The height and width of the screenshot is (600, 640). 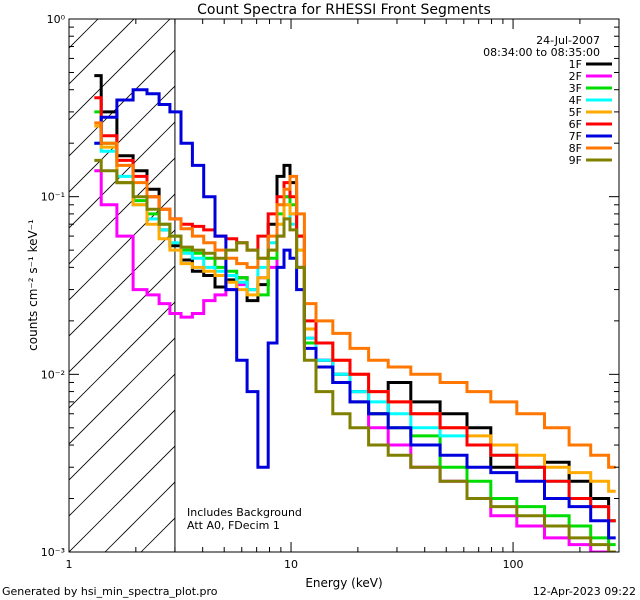 What do you see at coordinates (244, 512) in the screenshot?
I see `annotation-background: Includes Background` at bounding box center [244, 512].